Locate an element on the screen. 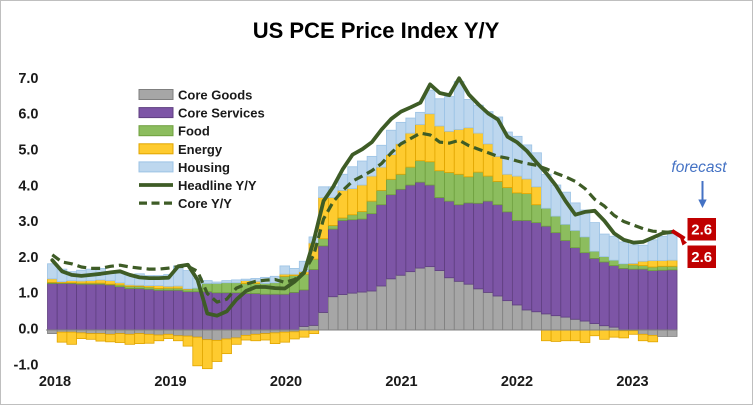  svg-text: 2018 is located at coordinates (55, 382).